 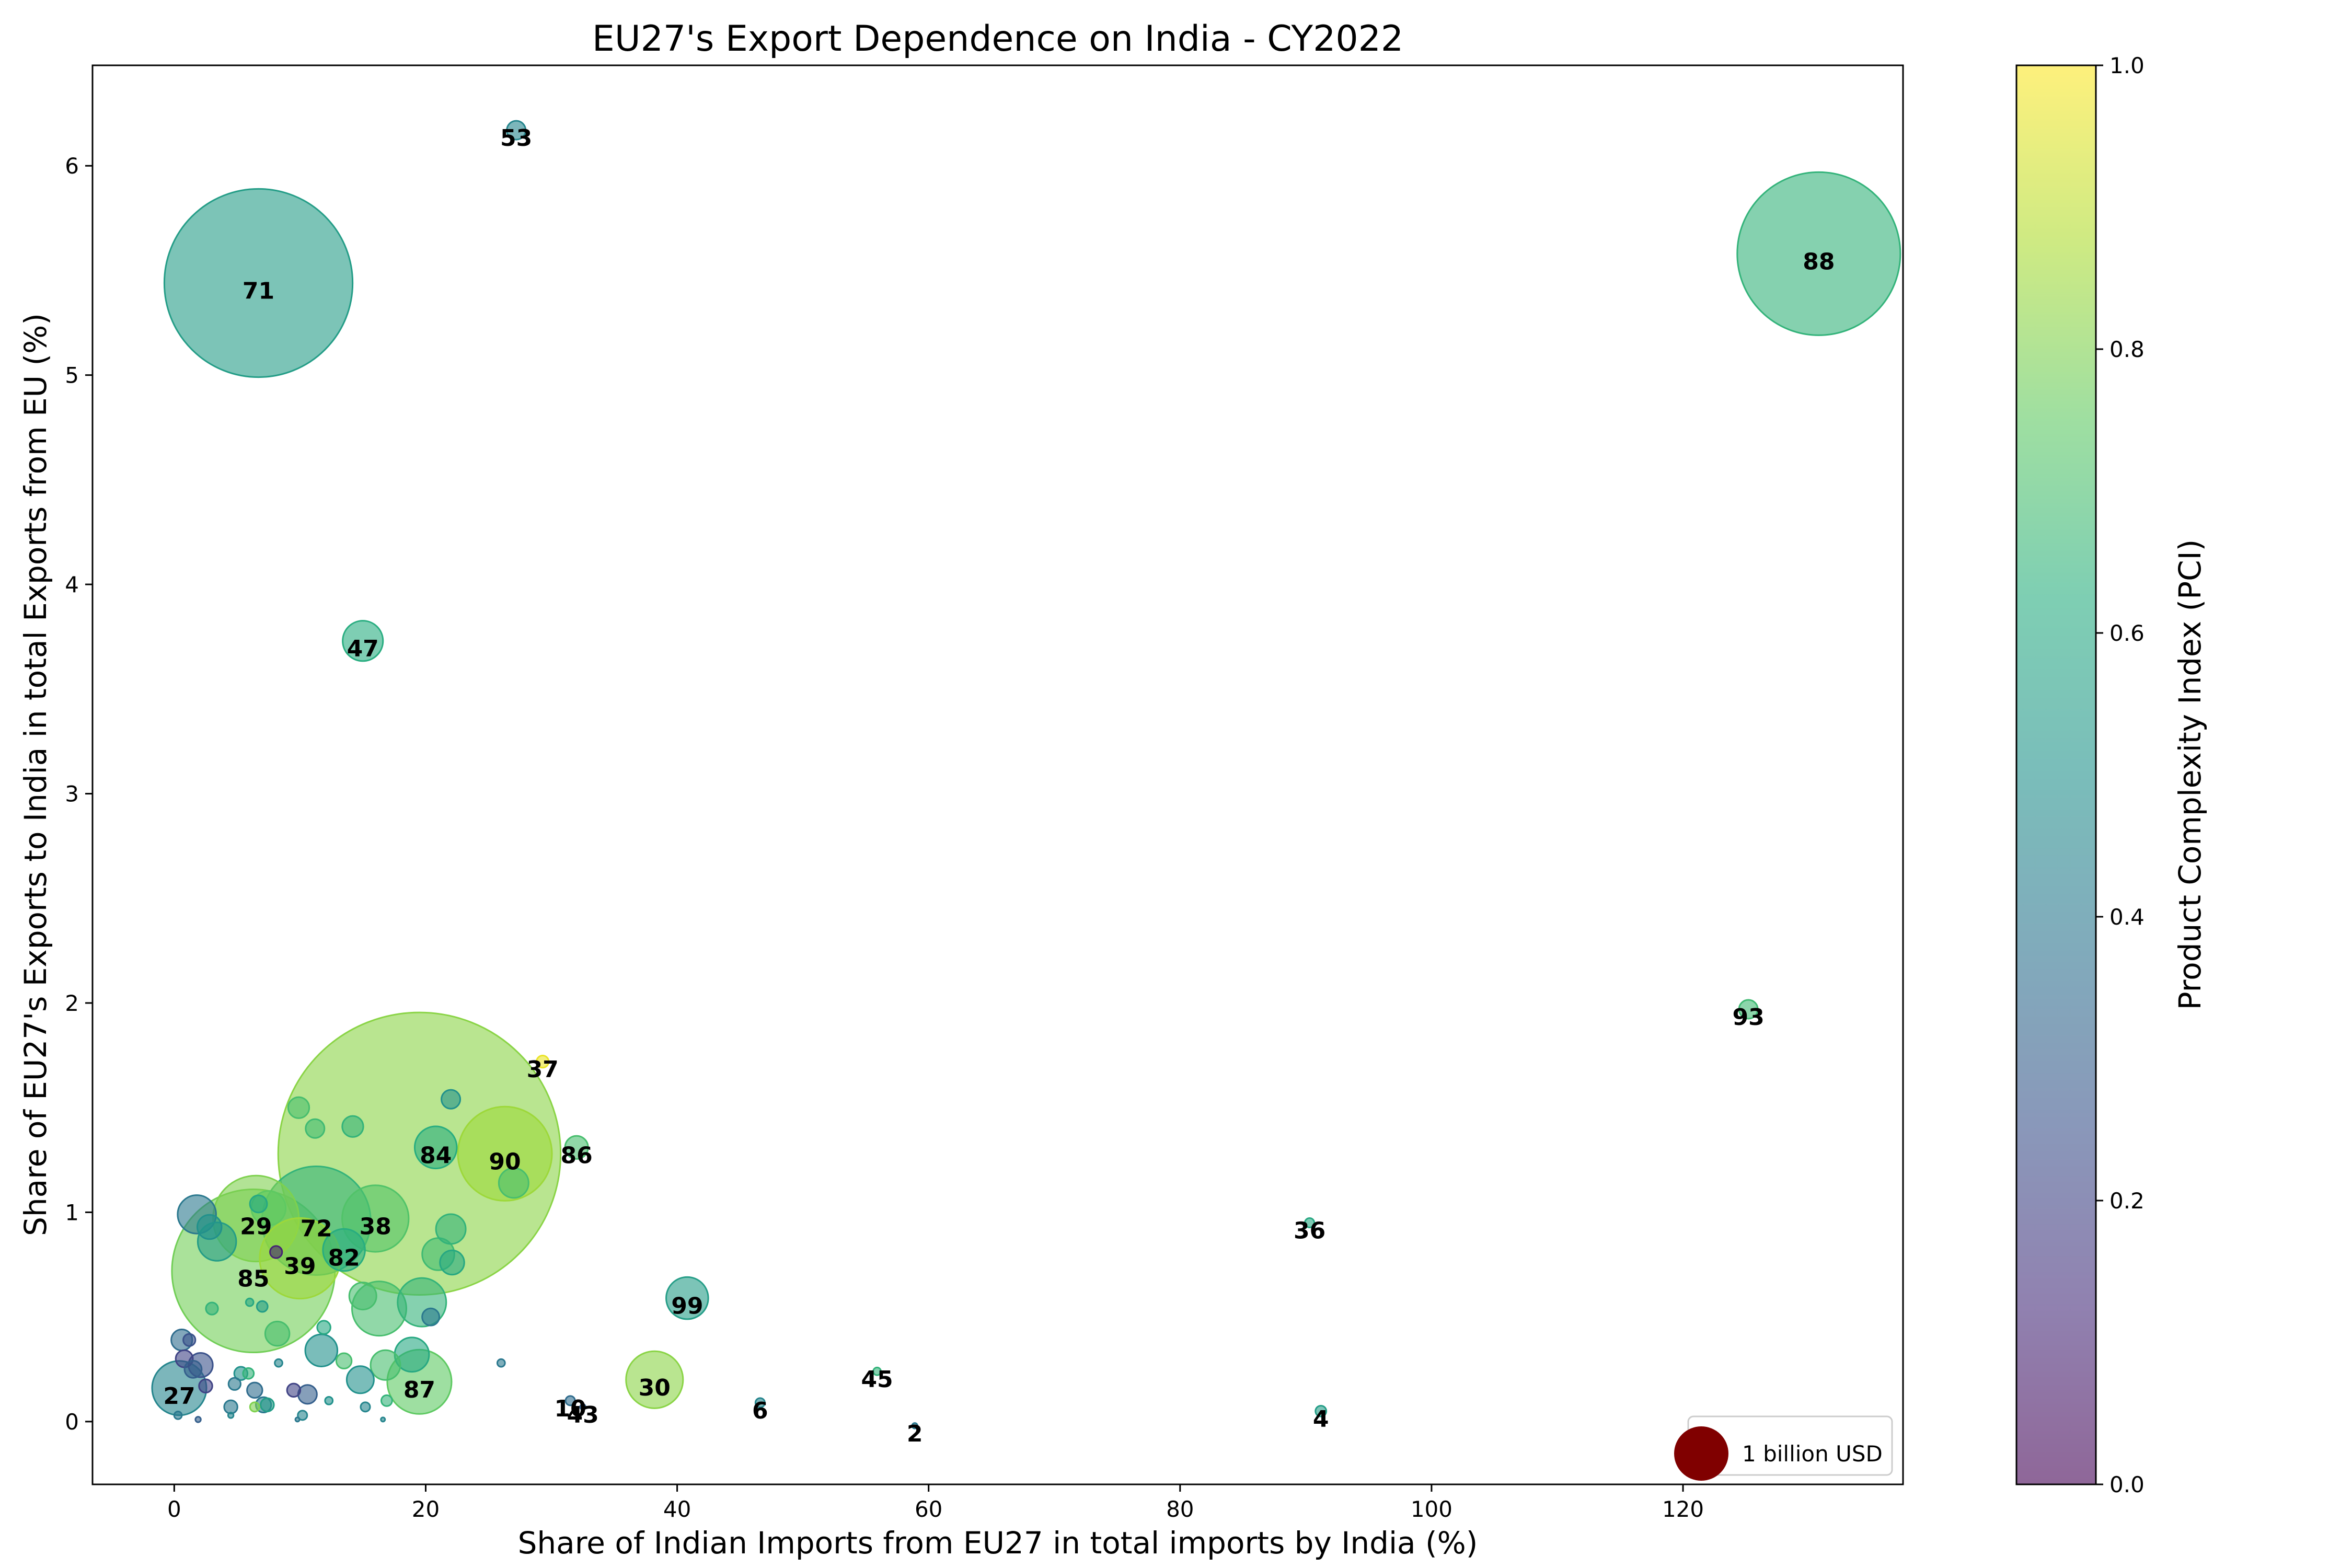 I want to click on bubble-label: 88, so click(x=1819, y=261).